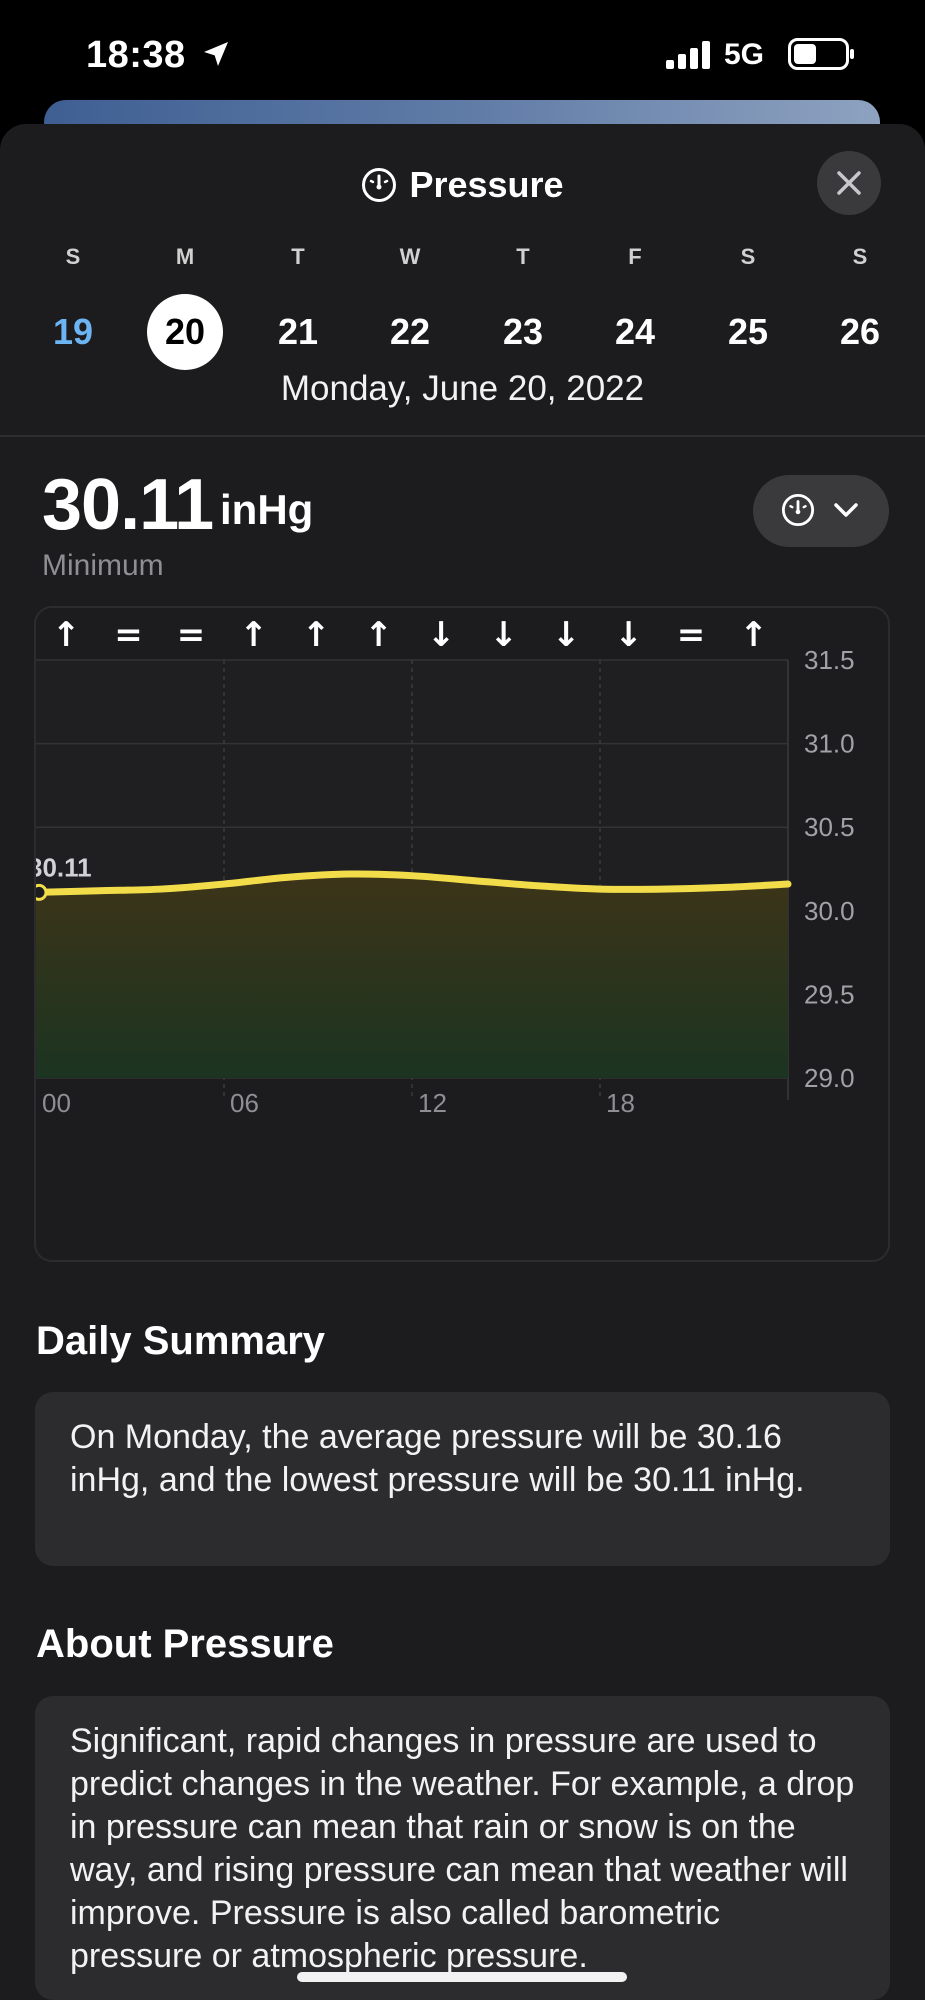  Describe the element at coordinates (829, 994) in the screenshot. I see `y-tick-label: 29.5` at that location.